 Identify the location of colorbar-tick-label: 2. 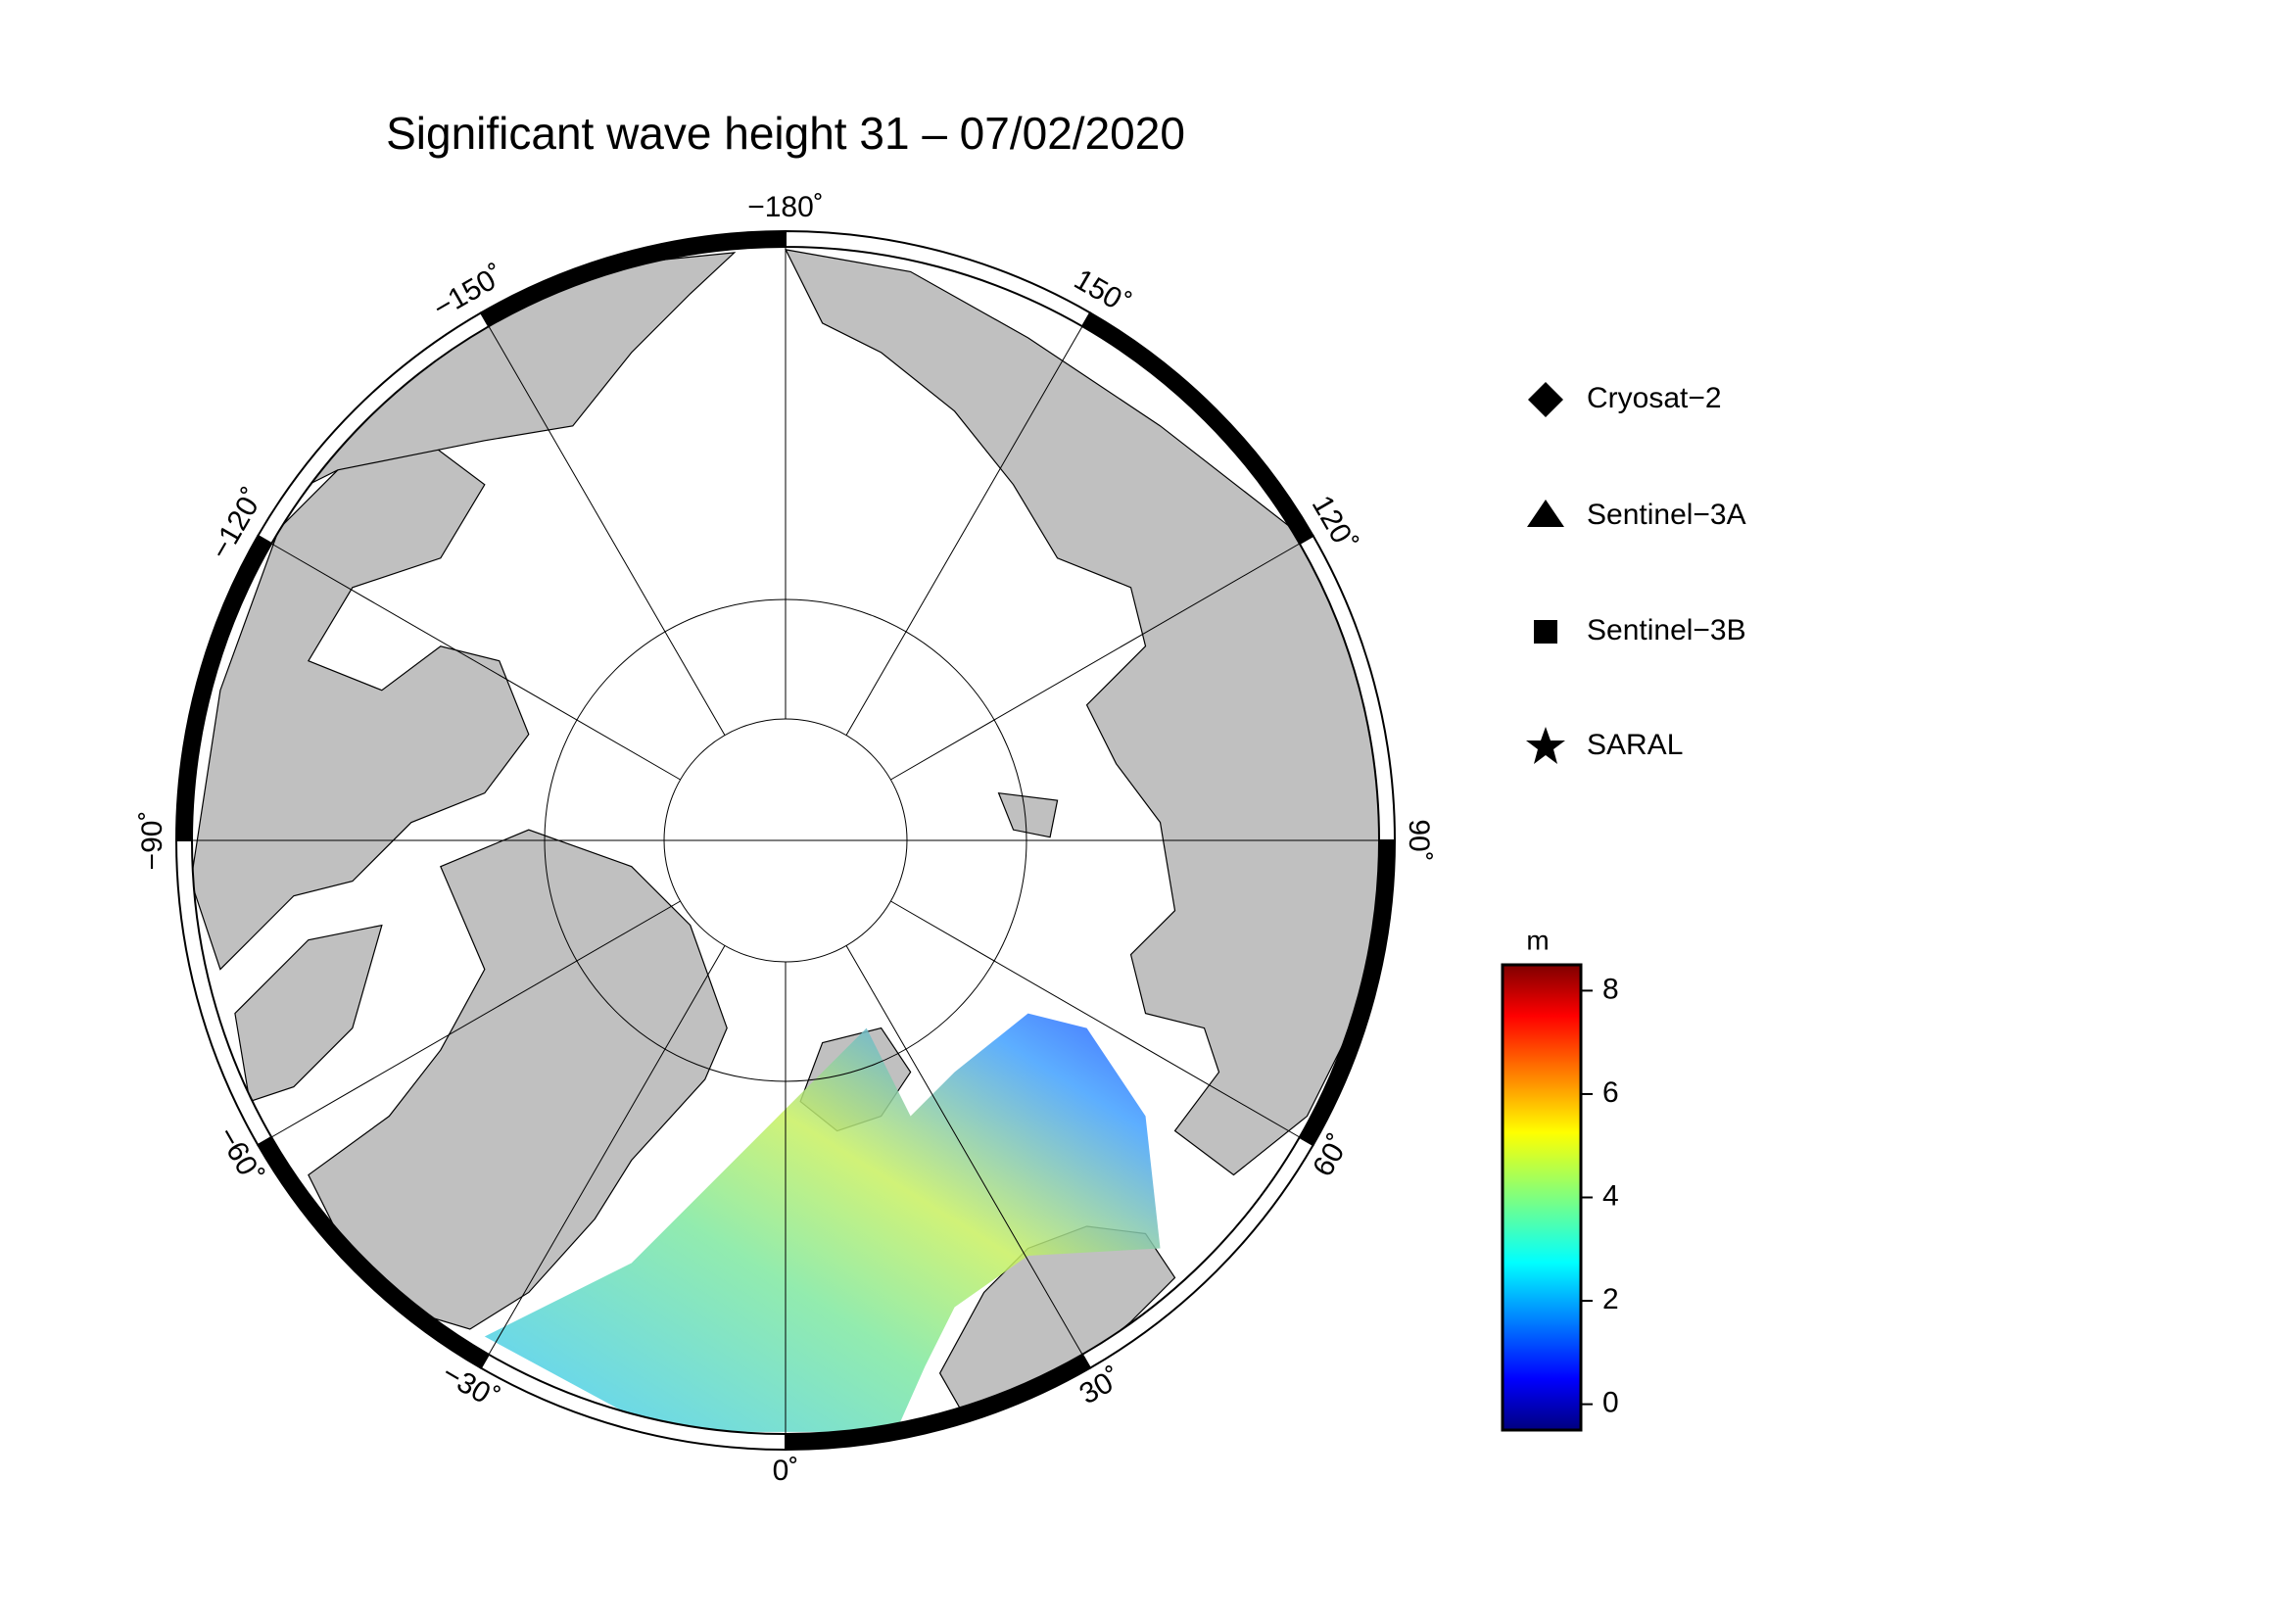
(1610, 1299).